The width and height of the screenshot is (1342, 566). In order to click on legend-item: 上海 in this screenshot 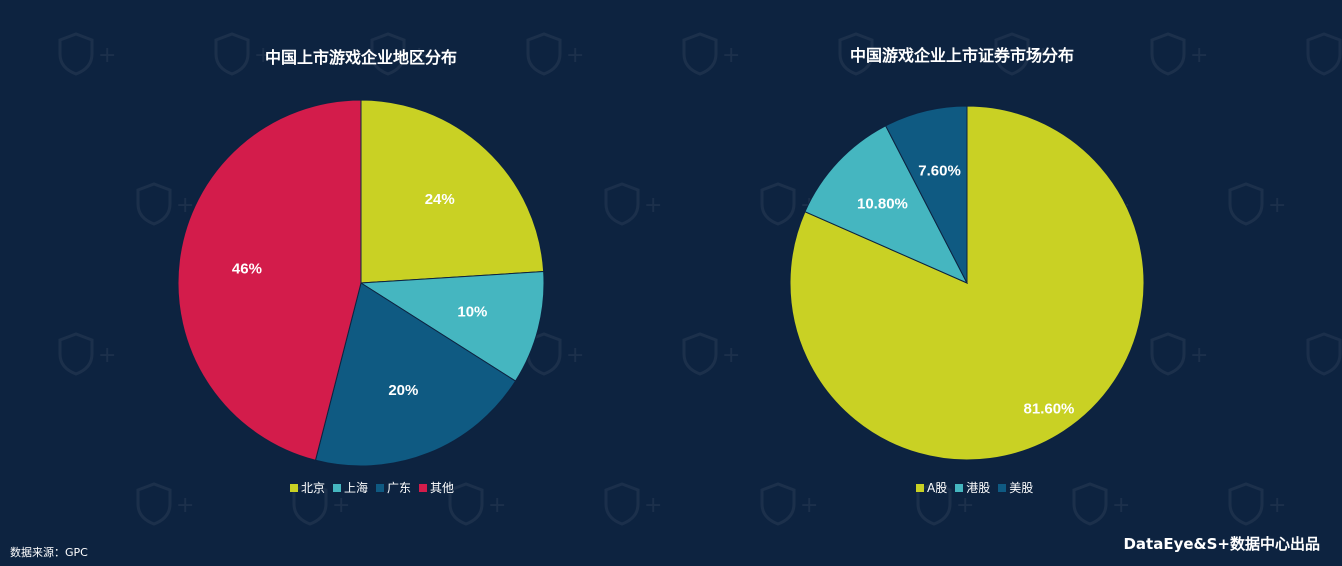, I will do `click(350, 487)`.